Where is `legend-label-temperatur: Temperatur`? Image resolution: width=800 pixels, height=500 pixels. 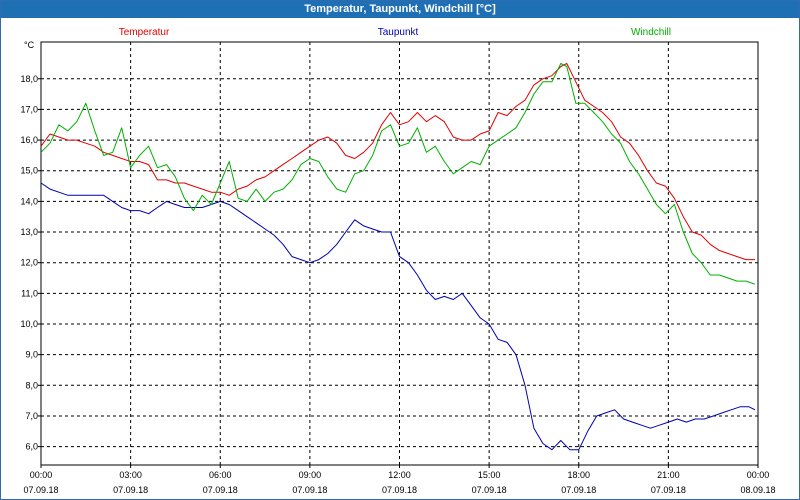
legend-label-temperatur: Temperatur is located at coordinates (144, 32).